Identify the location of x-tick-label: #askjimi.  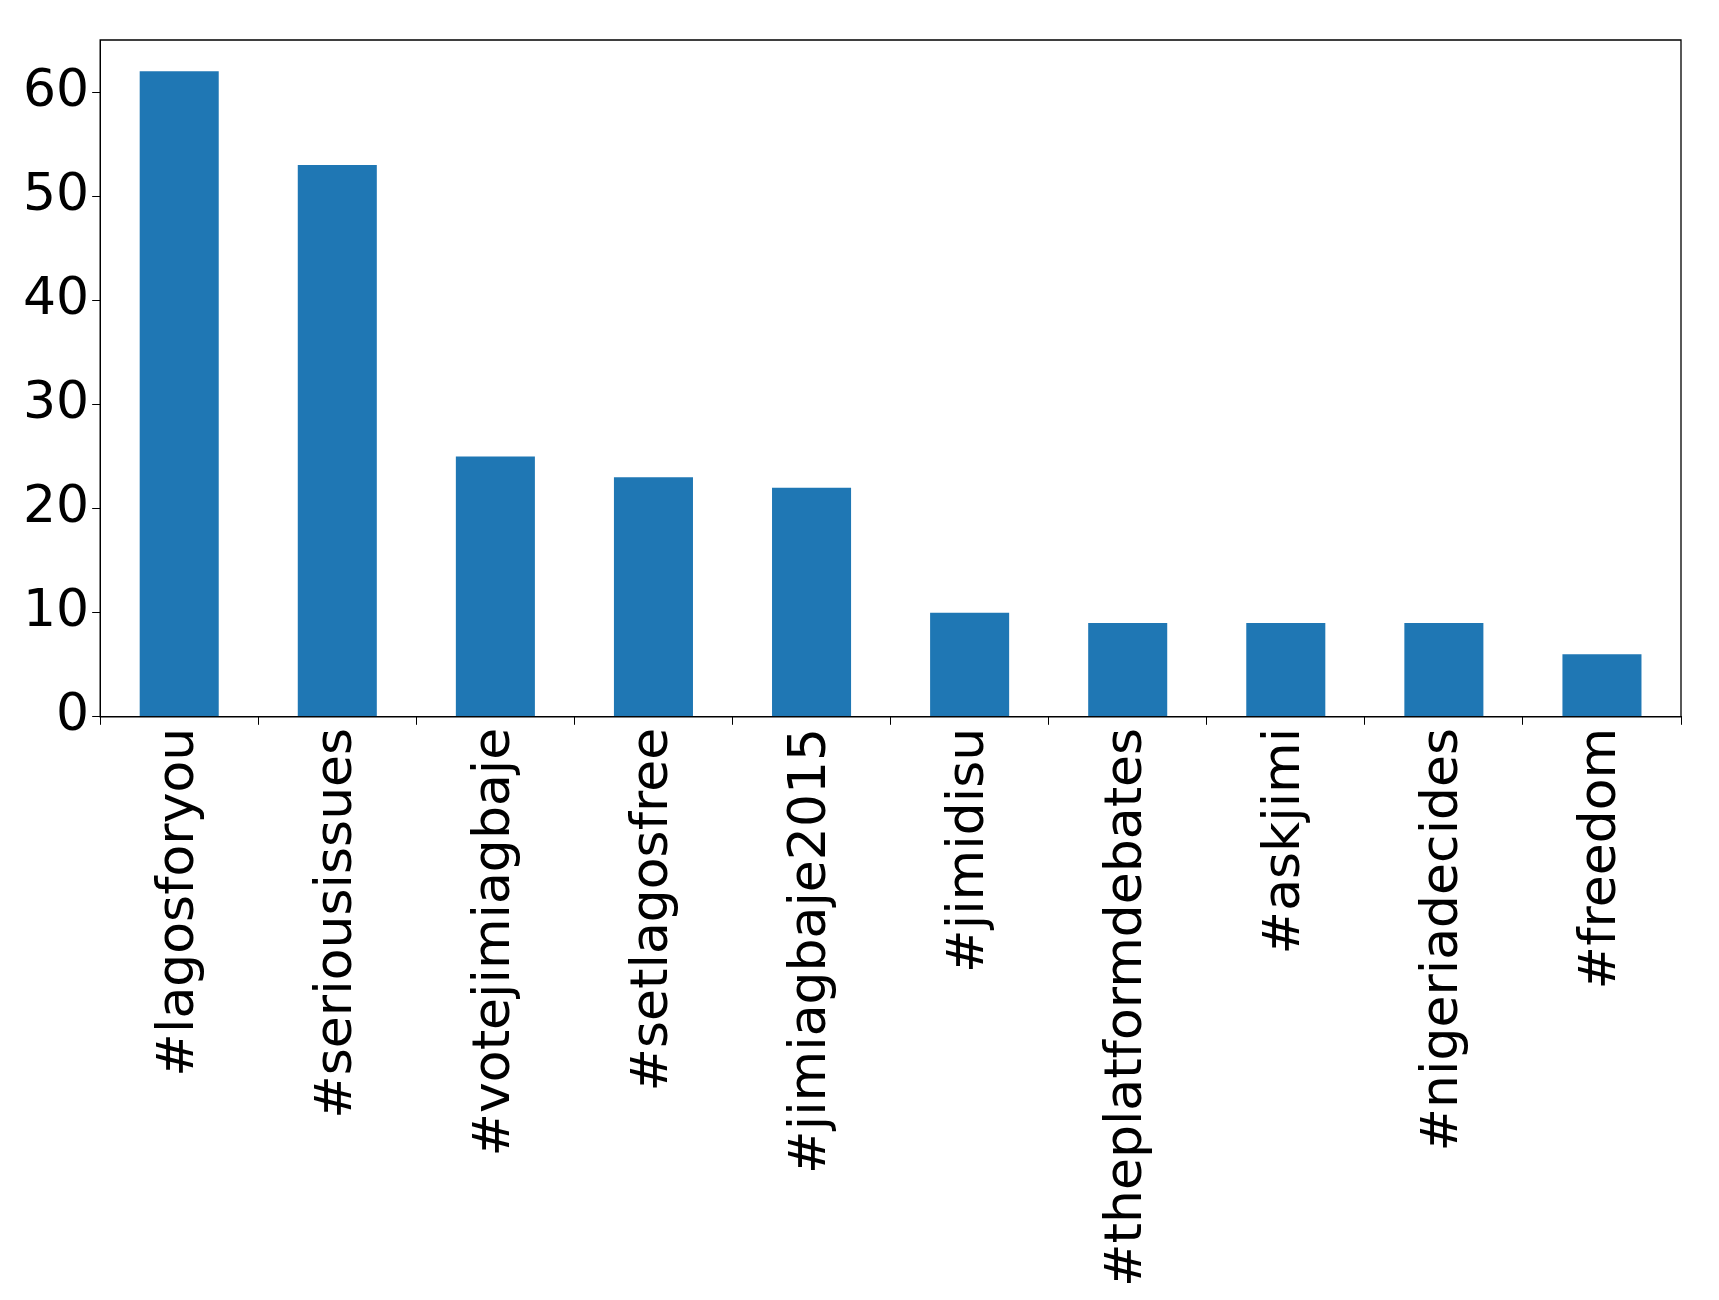
(1281, 841).